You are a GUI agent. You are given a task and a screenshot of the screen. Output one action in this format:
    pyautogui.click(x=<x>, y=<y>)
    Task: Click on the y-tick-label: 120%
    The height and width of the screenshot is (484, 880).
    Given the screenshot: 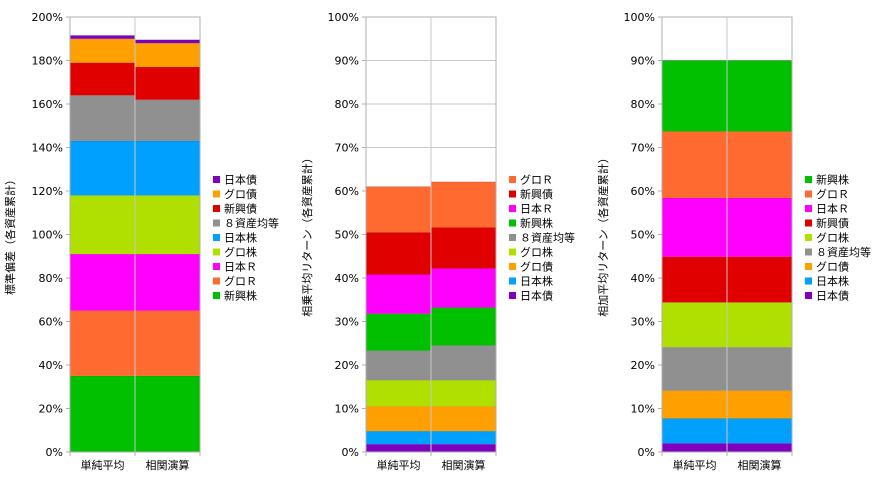 What is the action you would take?
    pyautogui.click(x=47, y=191)
    